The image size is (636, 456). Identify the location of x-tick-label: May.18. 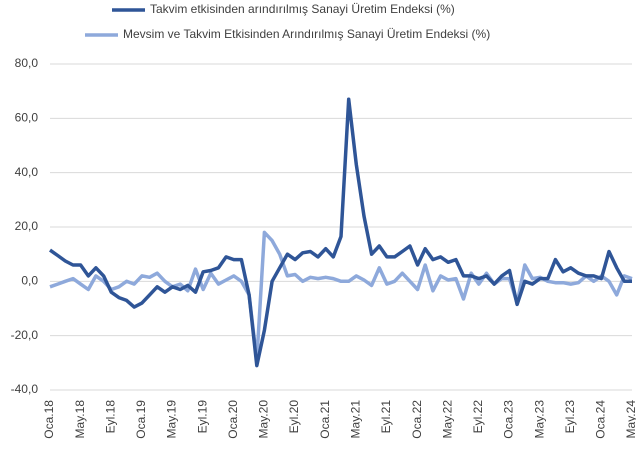
(80, 419).